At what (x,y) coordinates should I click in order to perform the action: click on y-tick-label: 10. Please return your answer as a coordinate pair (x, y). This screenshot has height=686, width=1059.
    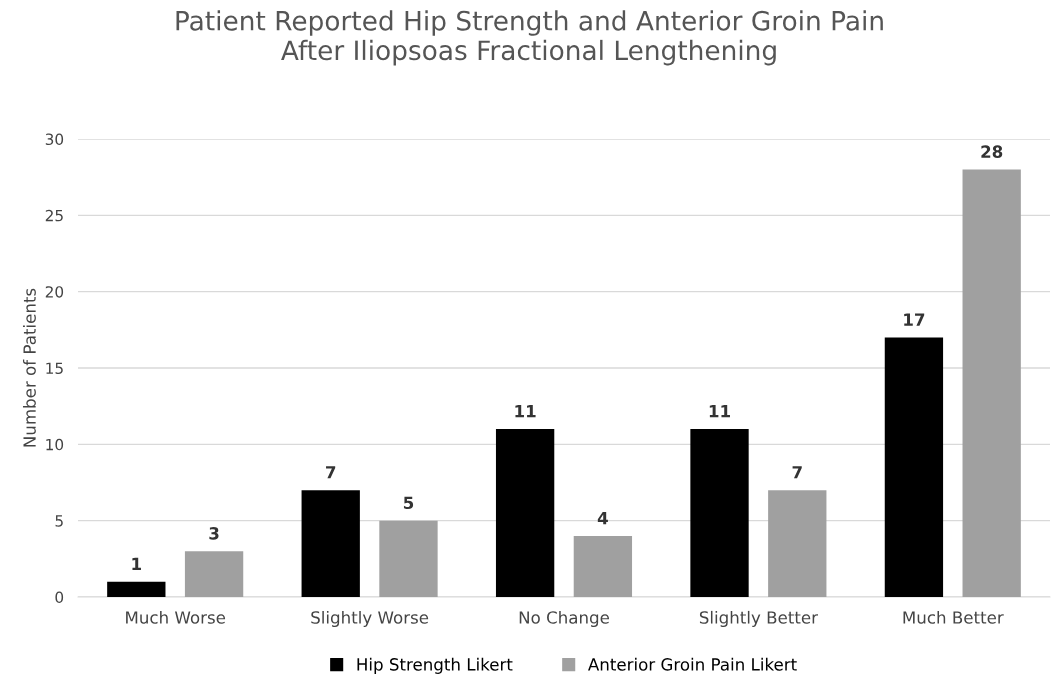
    Looking at the image, I should click on (55, 444).